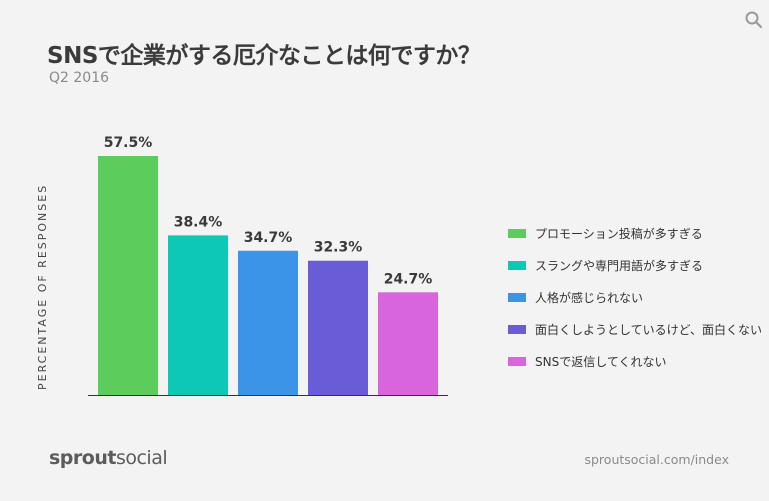 This screenshot has height=501, width=769. Describe the element at coordinates (589, 297) in the screenshot. I see `legend-label-3: 人格が感じられない` at that location.